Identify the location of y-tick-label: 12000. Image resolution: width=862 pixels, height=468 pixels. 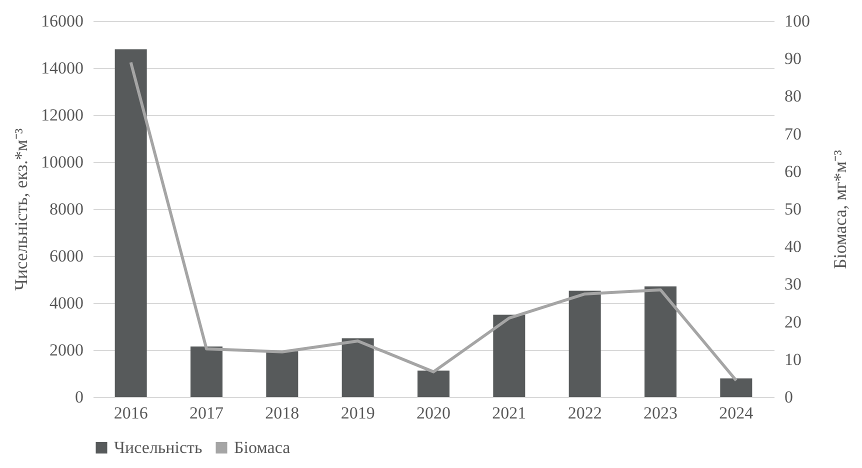
(62, 115).